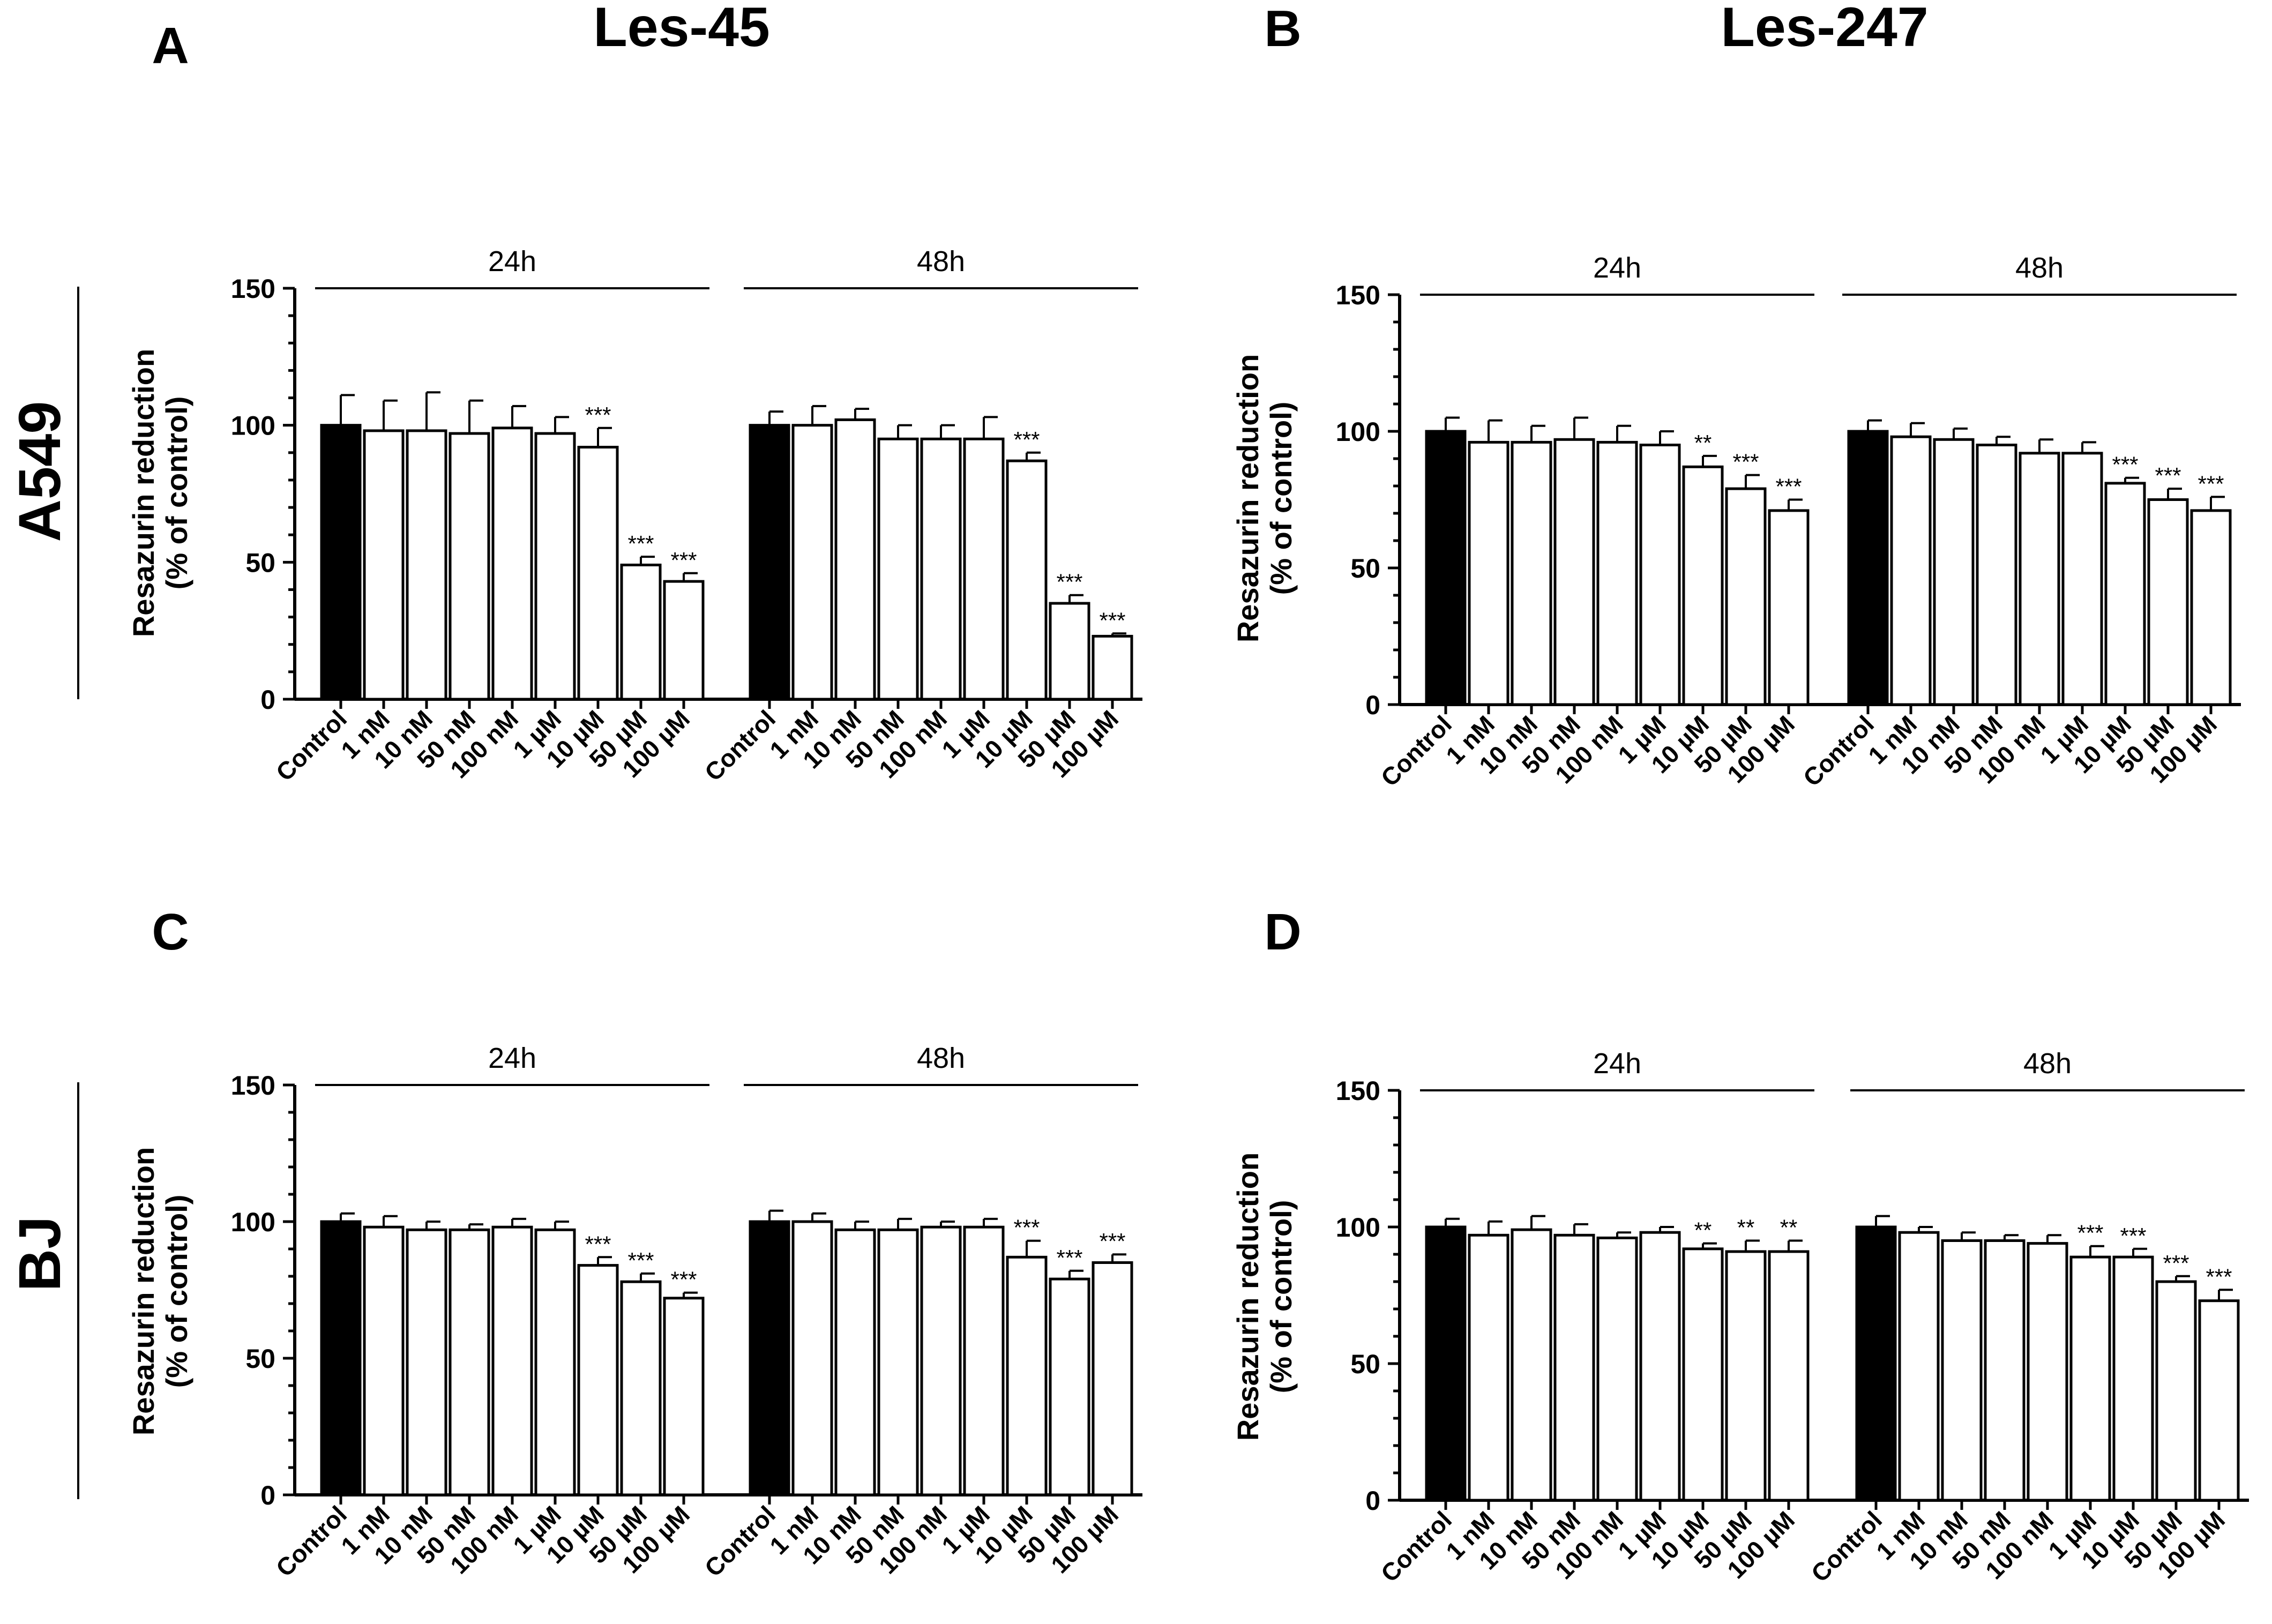 This screenshot has height=1624, width=2272. Describe the element at coordinates (1282, 932) in the screenshot. I see `panel-letter-d: D` at that location.